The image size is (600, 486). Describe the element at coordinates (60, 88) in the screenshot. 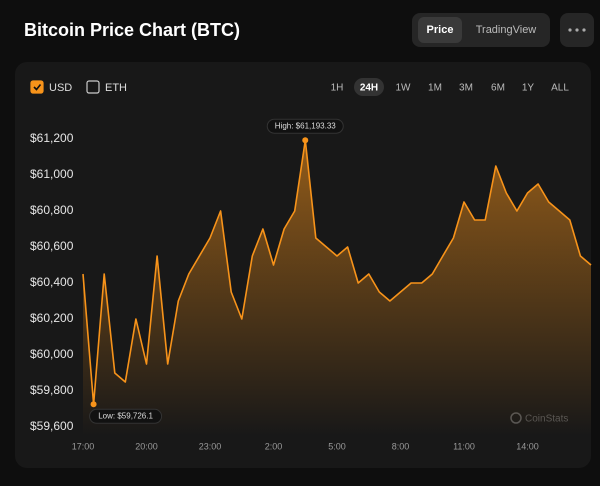

I see `checkbox-label: USD` at that location.